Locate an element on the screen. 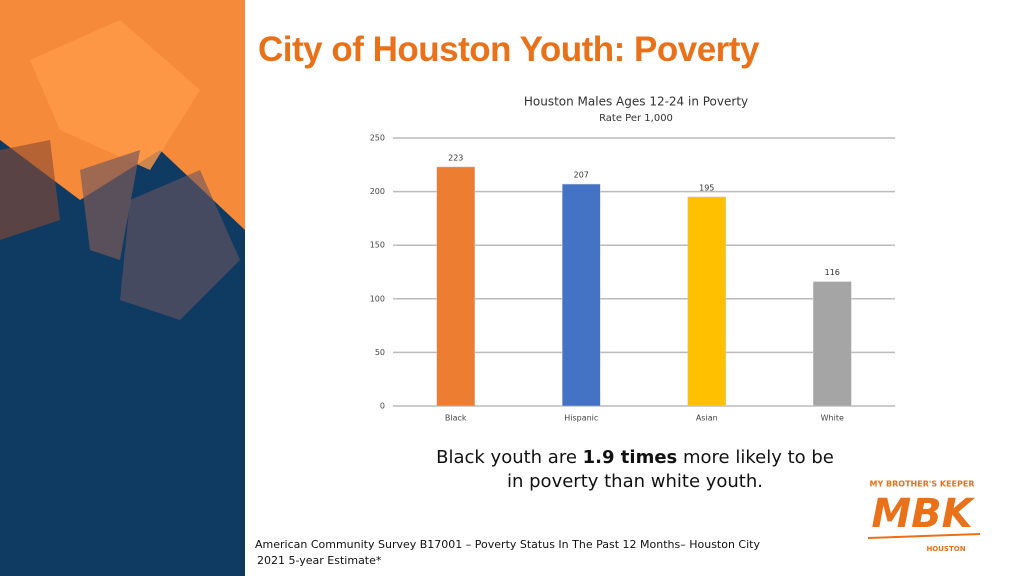  y-tick-label: 200 is located at coordinates (377, 191).